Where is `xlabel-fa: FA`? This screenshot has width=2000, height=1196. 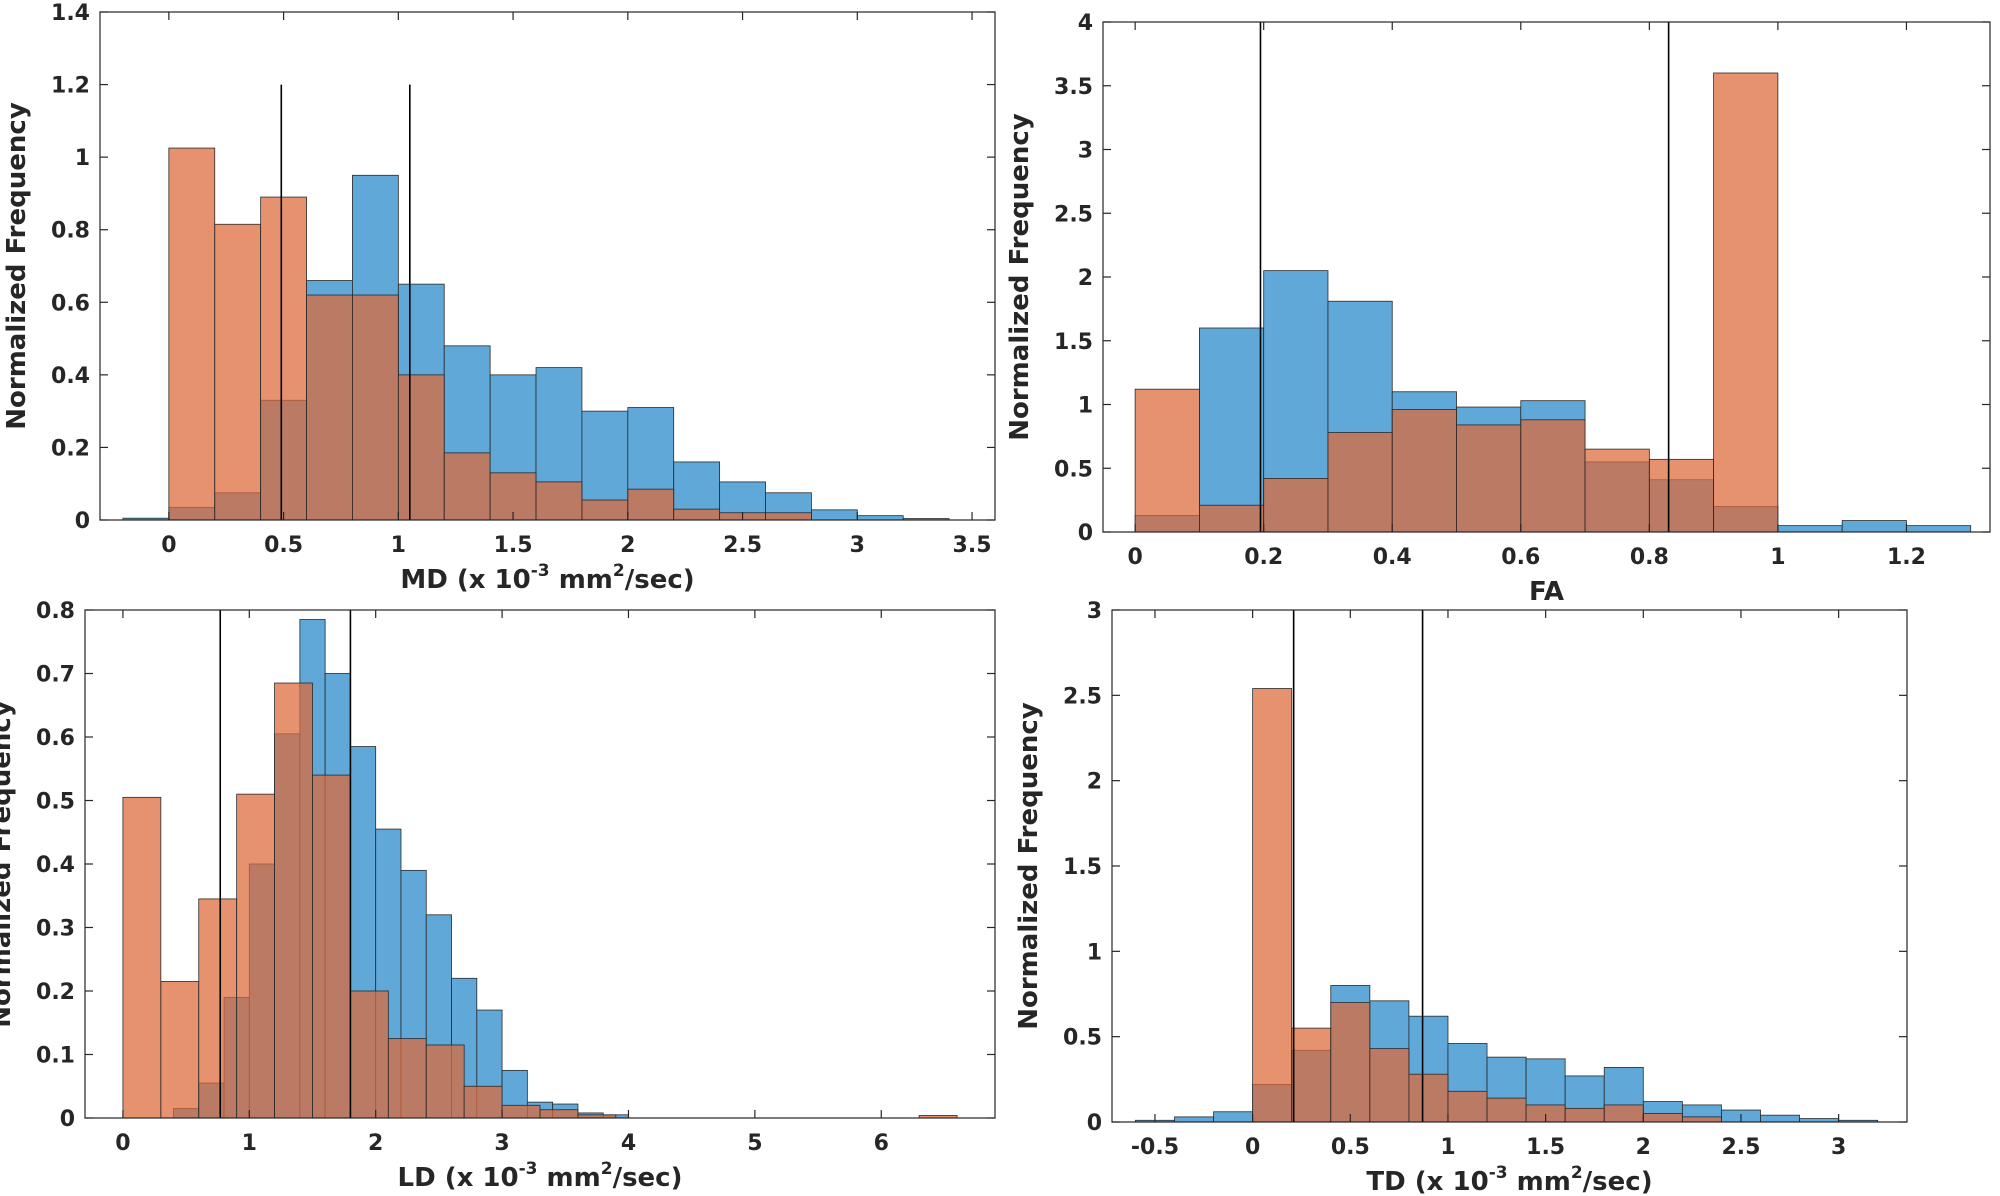 xlabel-fa: FA is located at coordinates (1546, 592).